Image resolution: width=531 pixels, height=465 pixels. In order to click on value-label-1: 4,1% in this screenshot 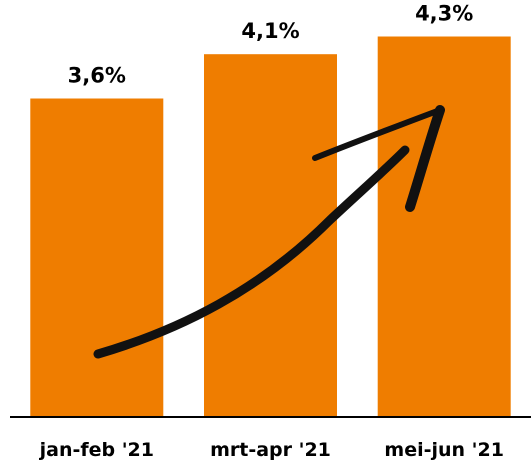, I will do `click(270, 31)`.